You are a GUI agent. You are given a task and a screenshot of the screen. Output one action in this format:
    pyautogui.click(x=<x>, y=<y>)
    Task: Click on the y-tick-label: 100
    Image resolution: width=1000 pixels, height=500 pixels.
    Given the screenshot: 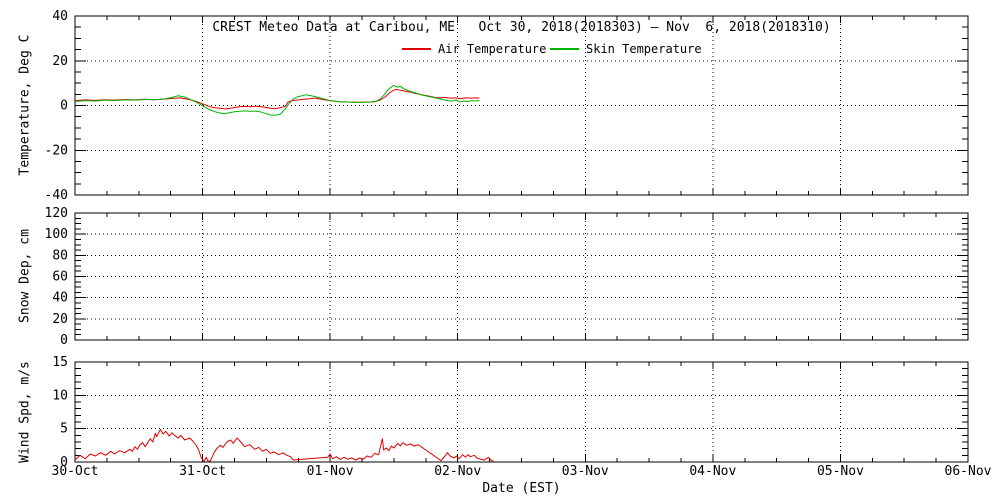 What is the action you would take?
    pyautogui.click(x=56, y=234)
    